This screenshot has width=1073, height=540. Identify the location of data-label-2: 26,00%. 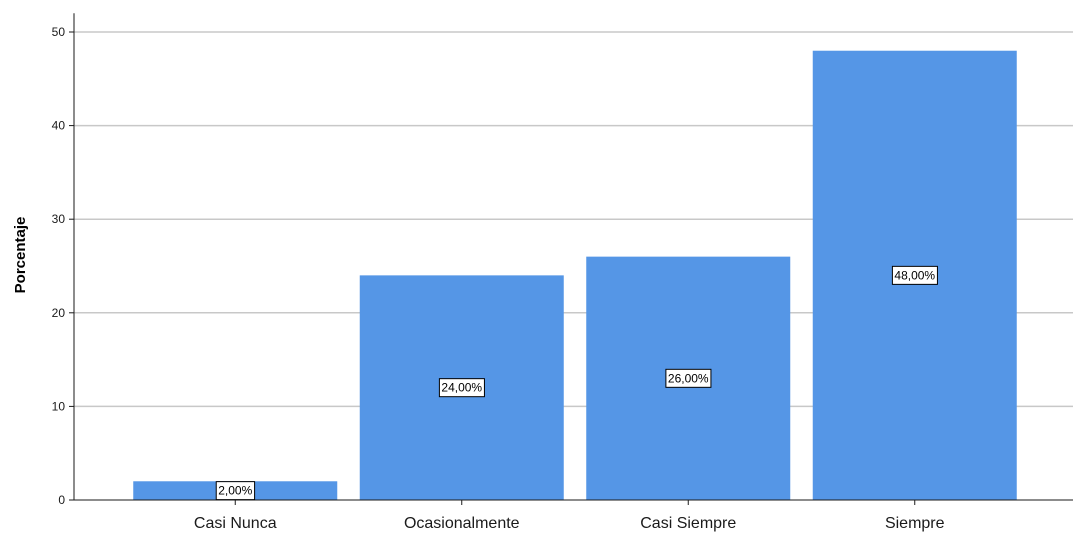
(688, 378).